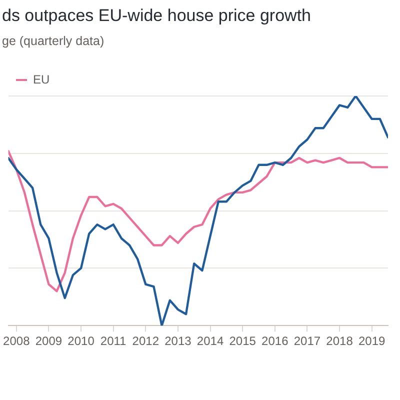  Describe the element at coordinates (41, 79) in the screenshot. I see `legend-label: EU` at that location.